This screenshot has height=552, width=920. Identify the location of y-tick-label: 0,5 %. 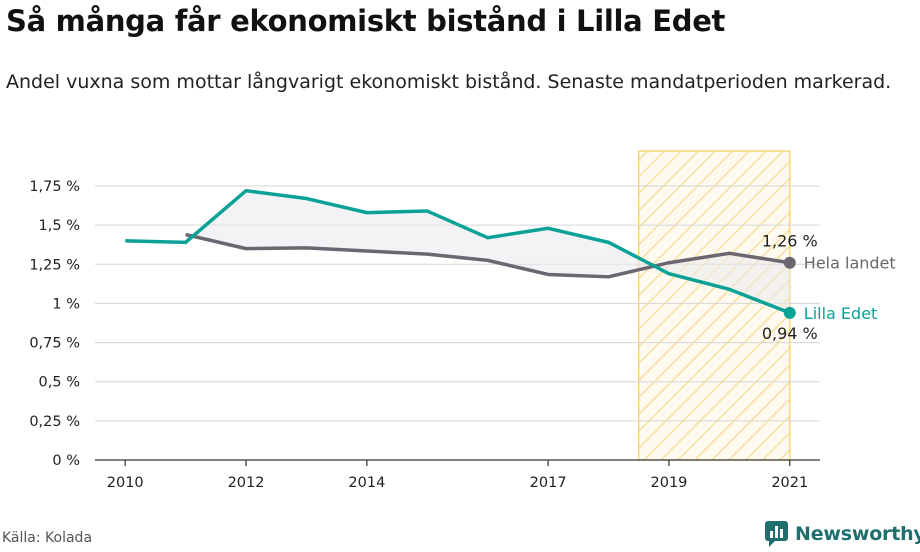
(59, 383).